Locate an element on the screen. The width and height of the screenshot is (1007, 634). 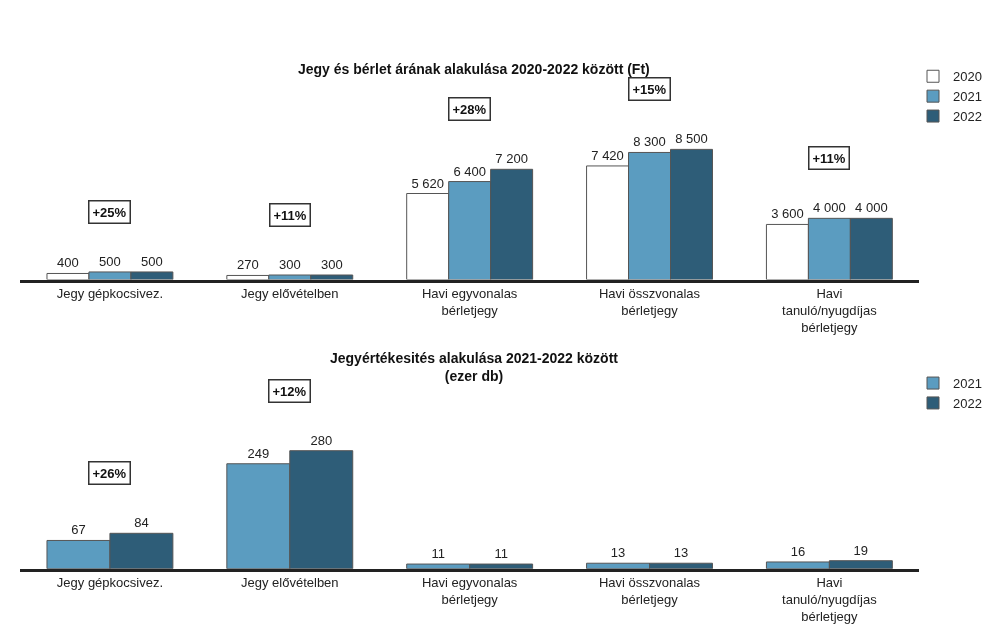
data-label: 8 500 is located at coordinates (691, 139).